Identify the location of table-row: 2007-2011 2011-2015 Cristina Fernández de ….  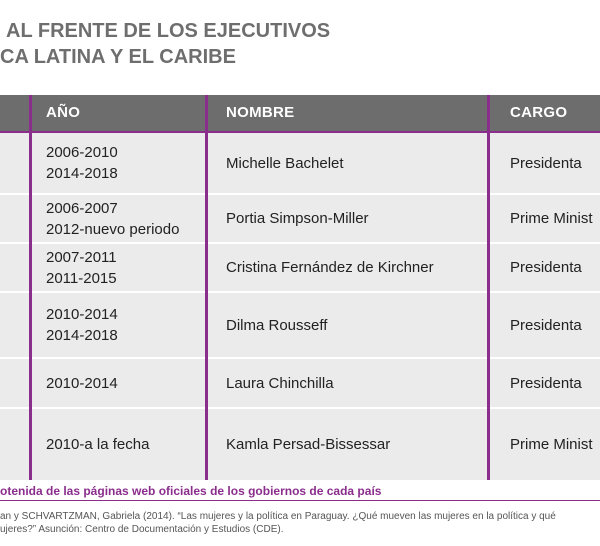
(300, 267).